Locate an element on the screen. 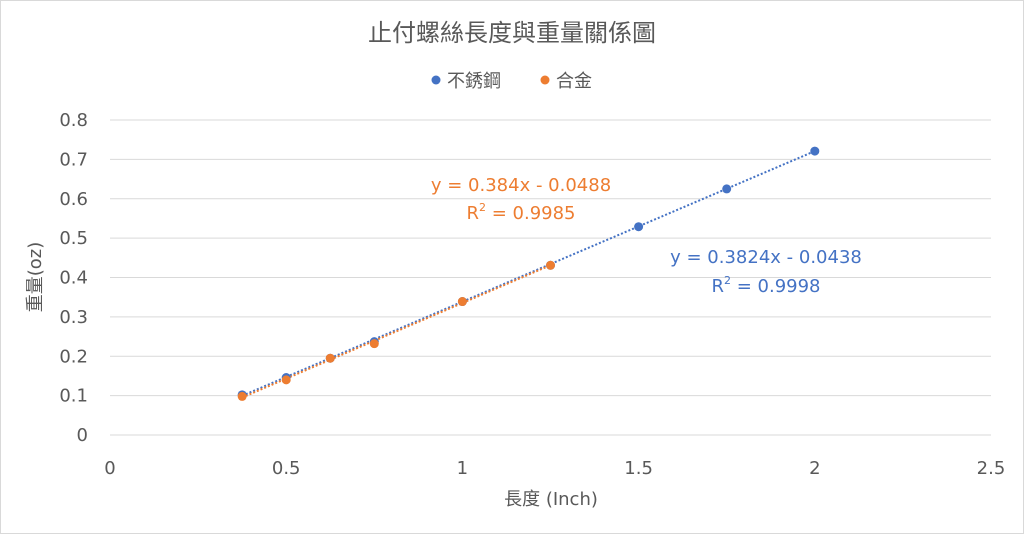 This screenshot has height=534, width=1024. trendline-equation-alloy: y = 0.384x - 0.0488 is located at coordinates (521, 185).